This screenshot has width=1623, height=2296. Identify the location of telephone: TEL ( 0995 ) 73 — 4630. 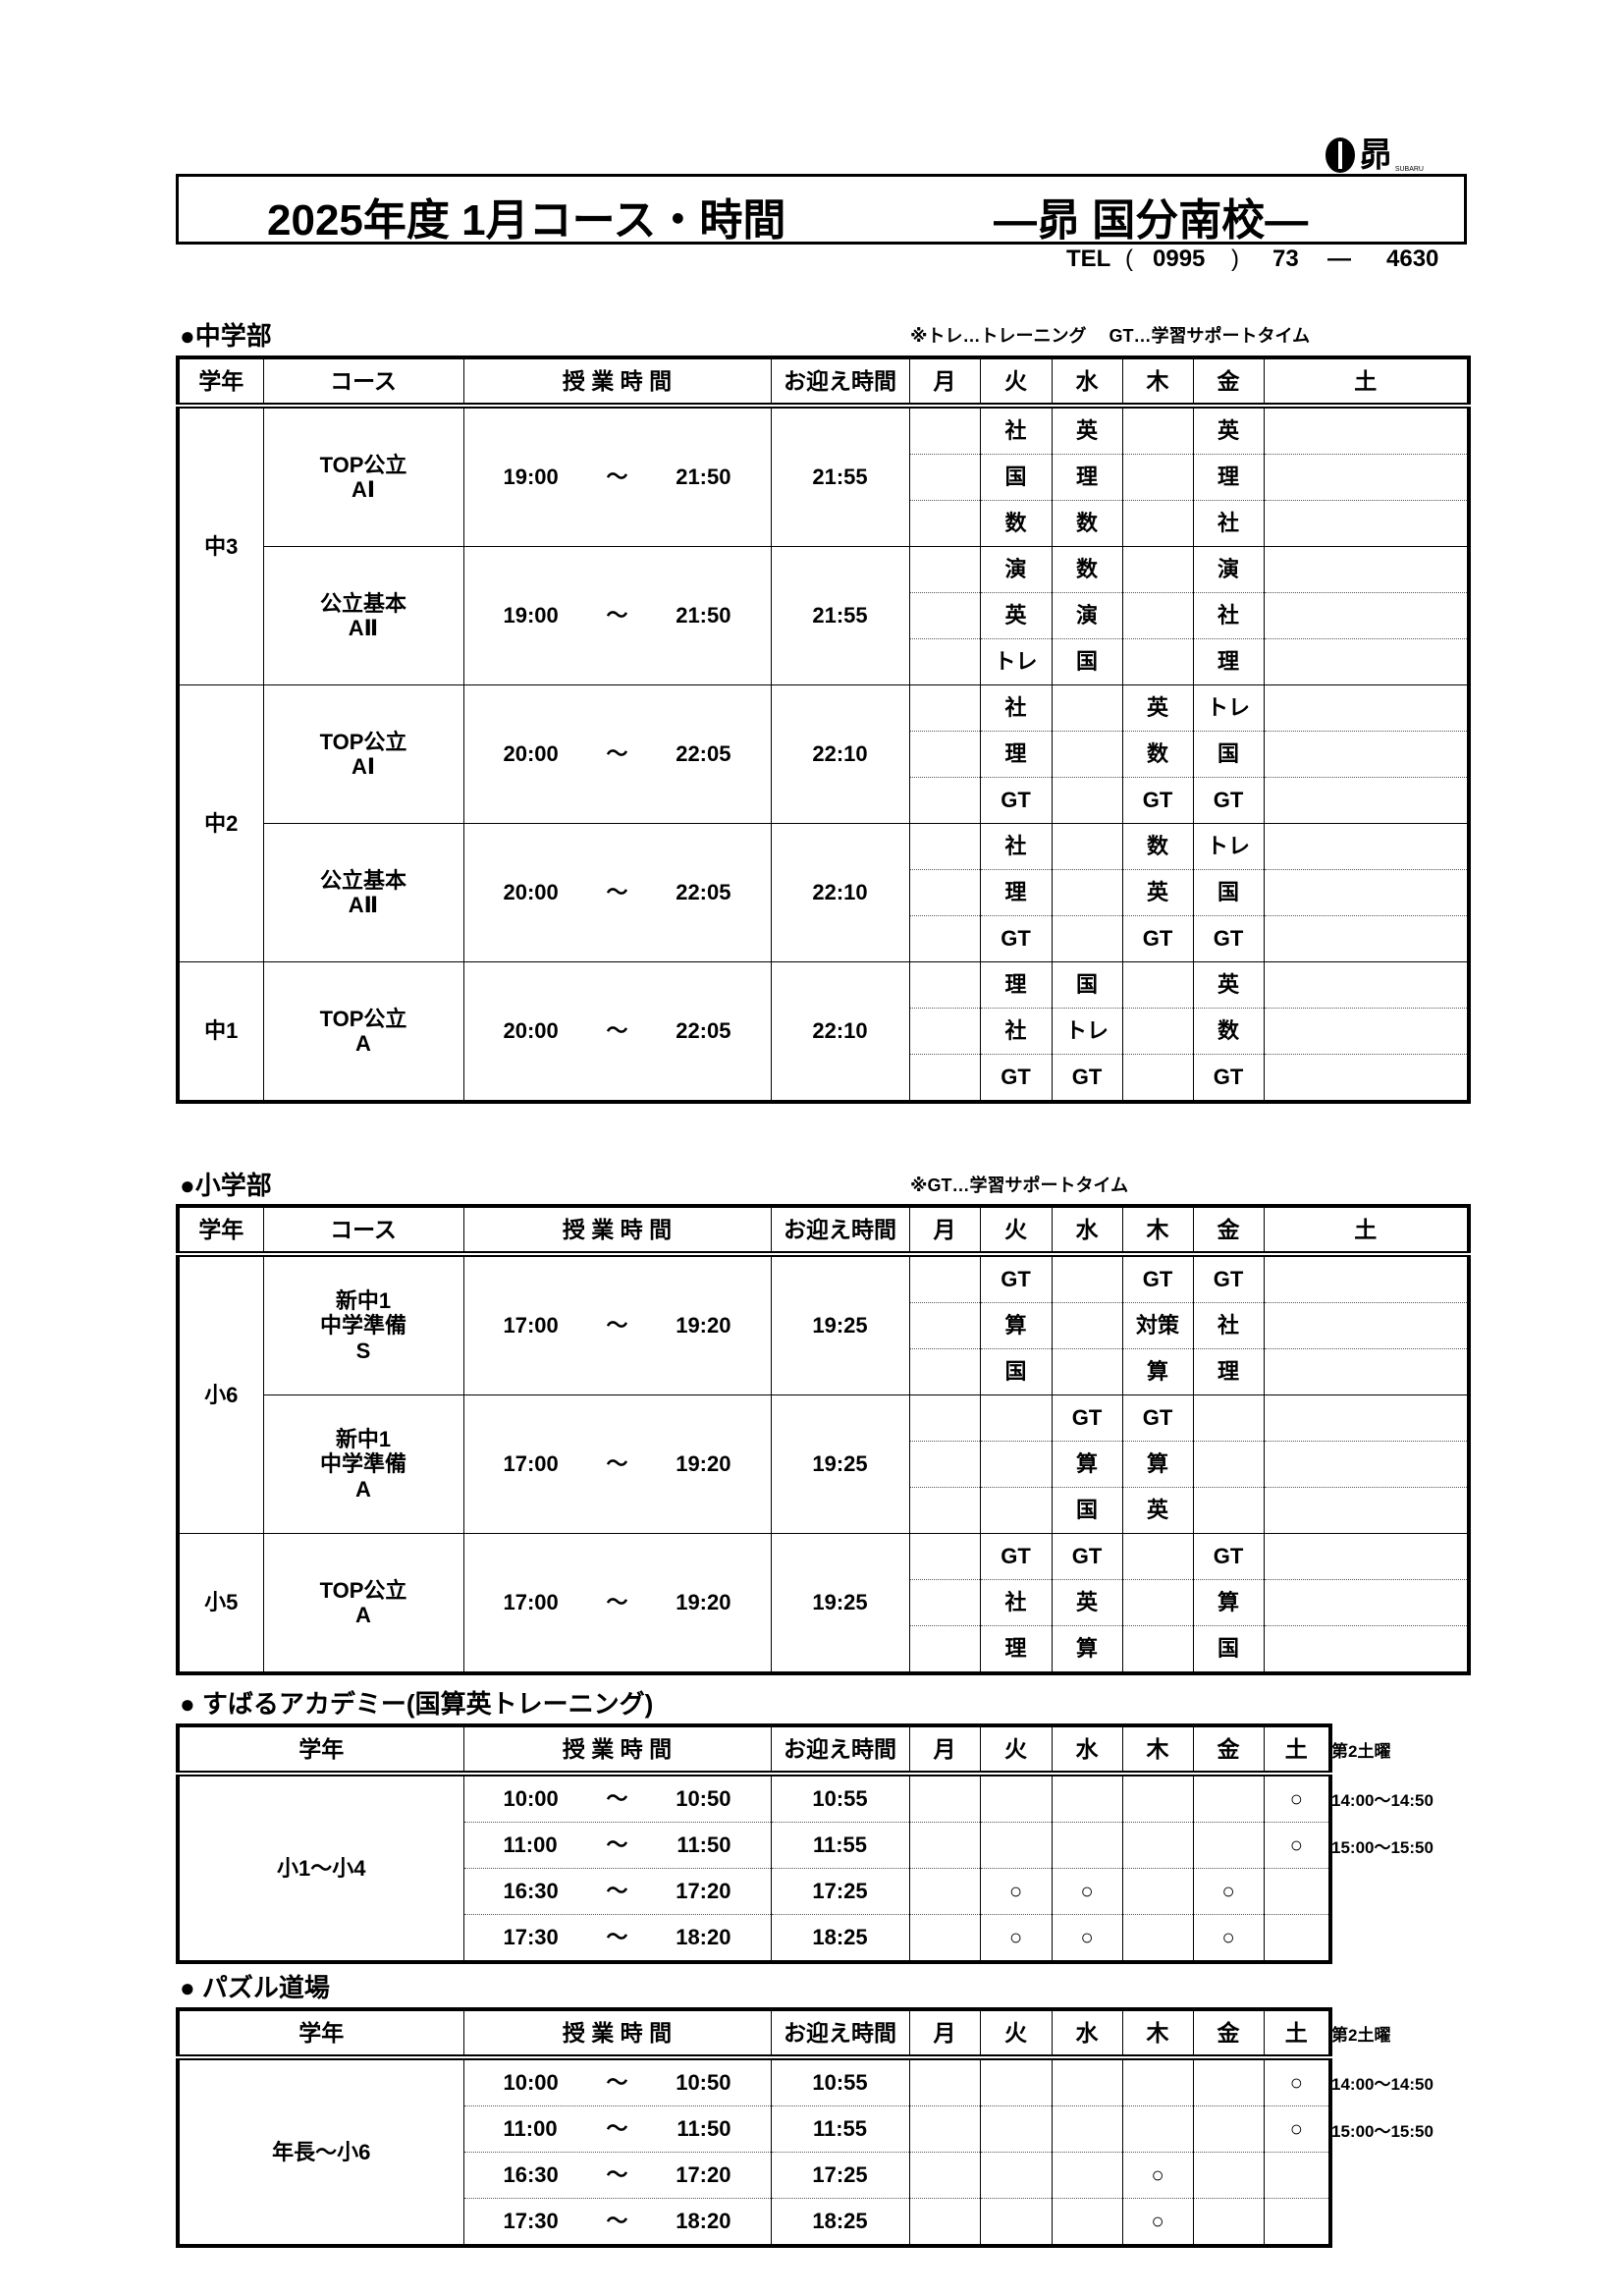
(1252, 259).